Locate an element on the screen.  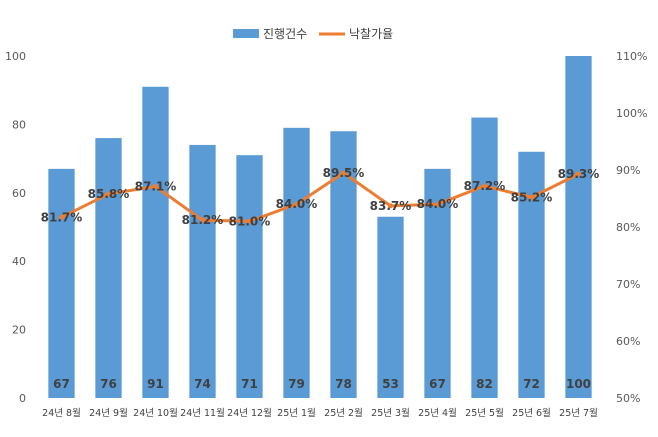
left-axis-tick: 20 is located at coordinates (19, 330).